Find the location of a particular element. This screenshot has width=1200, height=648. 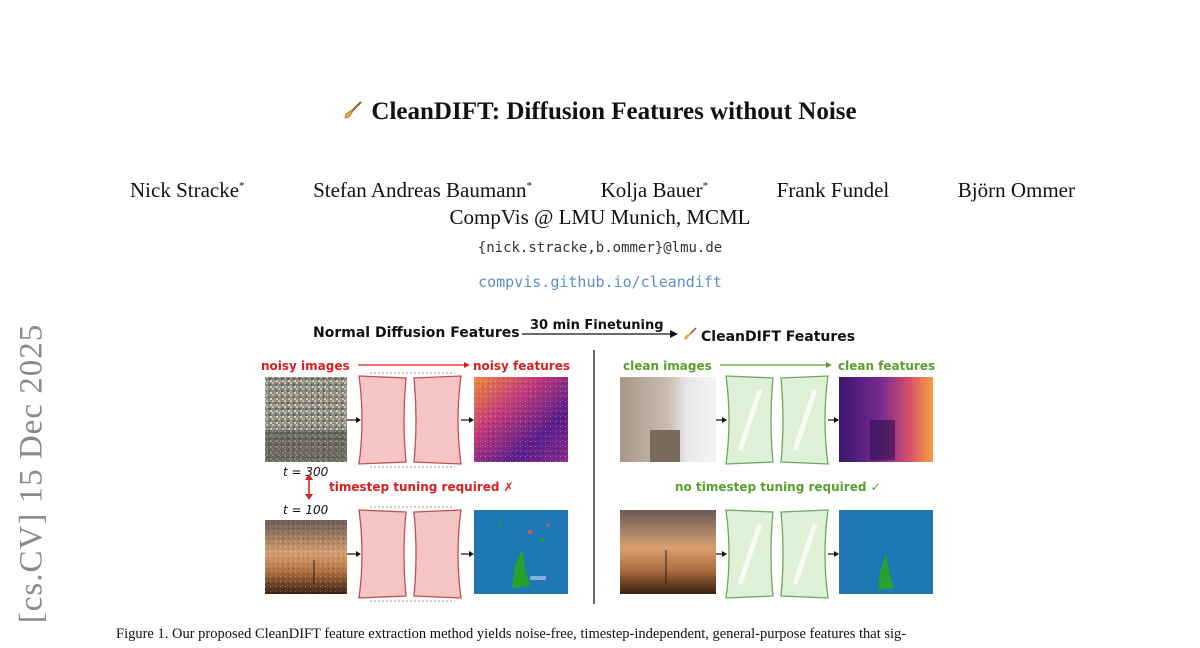

author: Nick Stracke* is located at coordinates (187, 190).